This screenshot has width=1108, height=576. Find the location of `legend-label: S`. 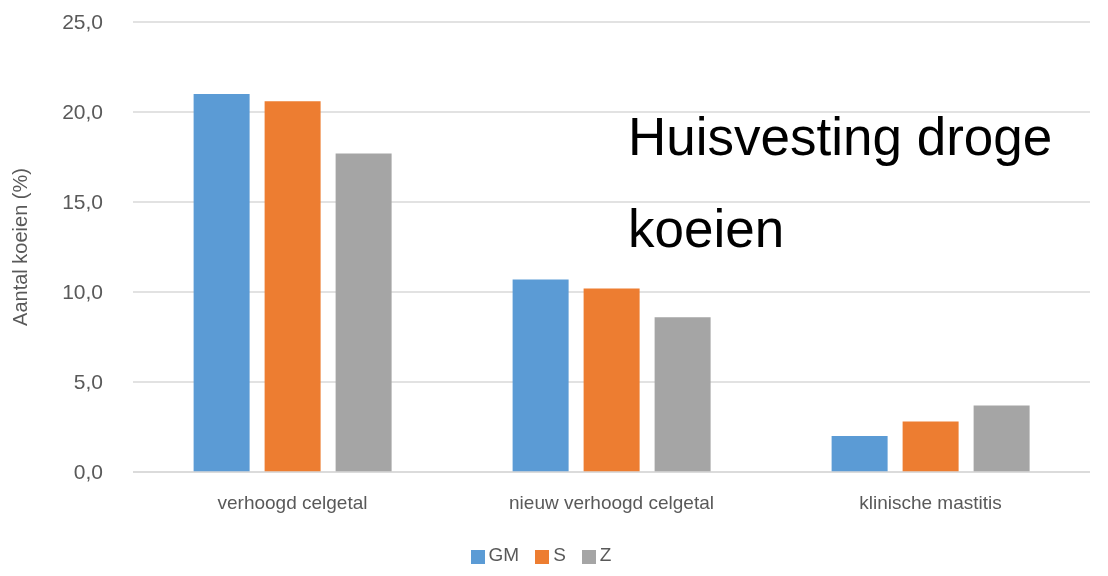

legend-label: S is located at coordinates (559, 554).